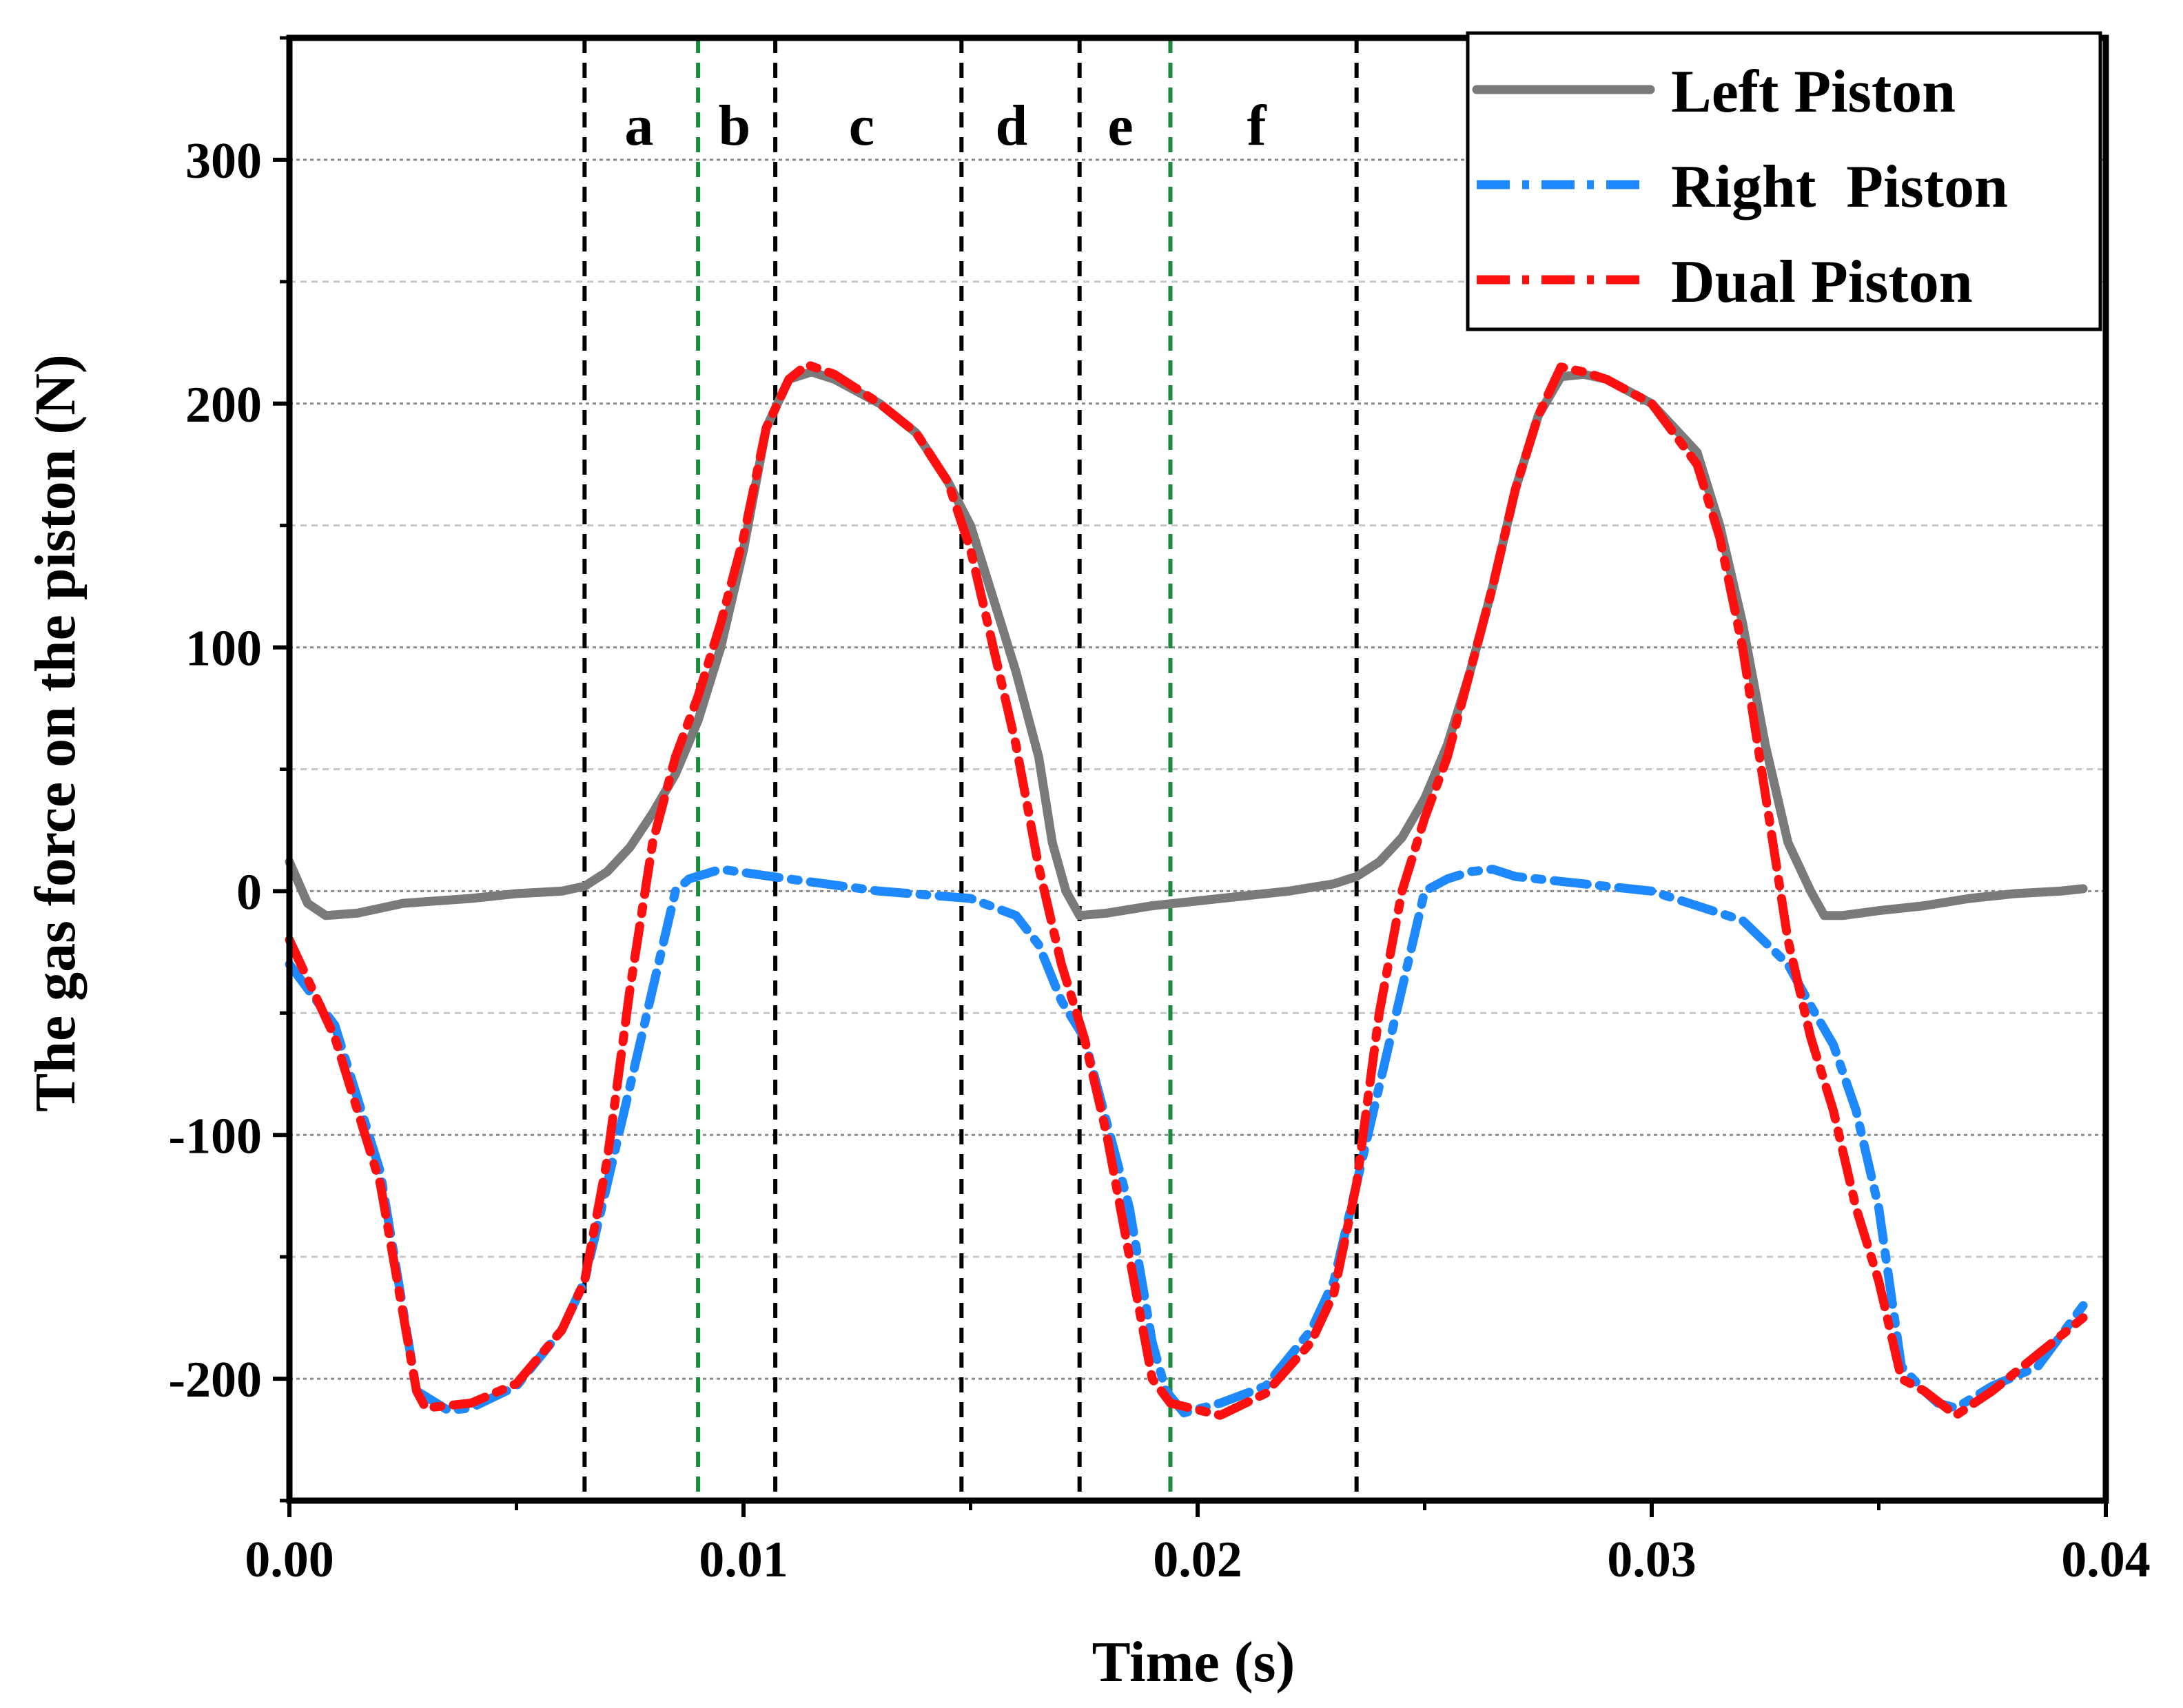 The width and height of the screenshot is (2183, 1708). I want to click on region-label-b: b, so click(734, 126).